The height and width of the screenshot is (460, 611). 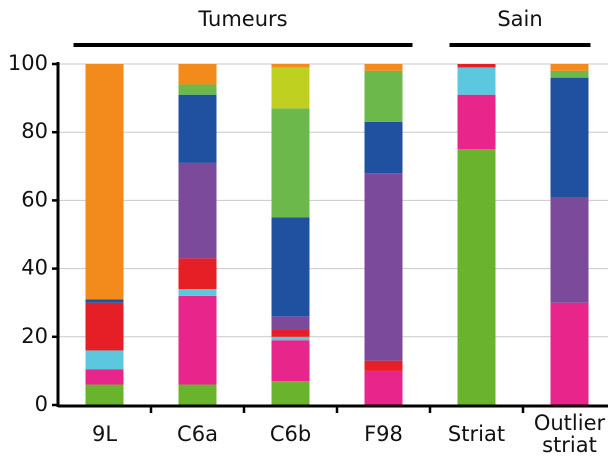 I want to click on x-tick-label: C6b, so click(x=290, y=434).